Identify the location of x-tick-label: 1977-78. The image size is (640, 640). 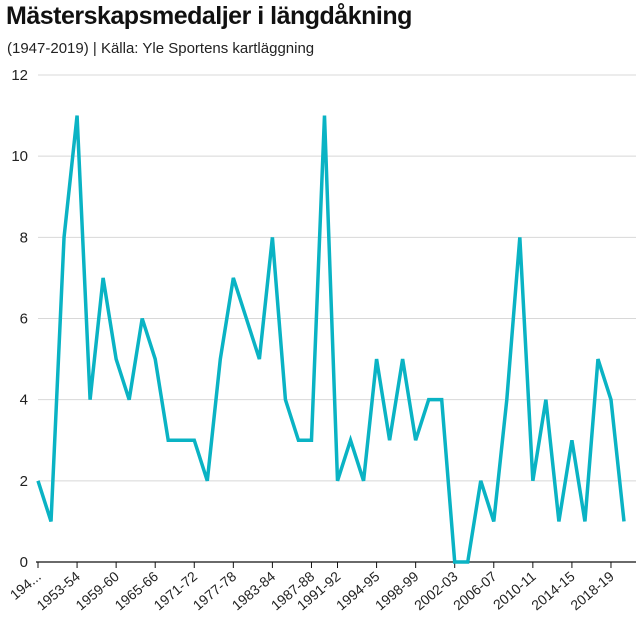
(215, 590).